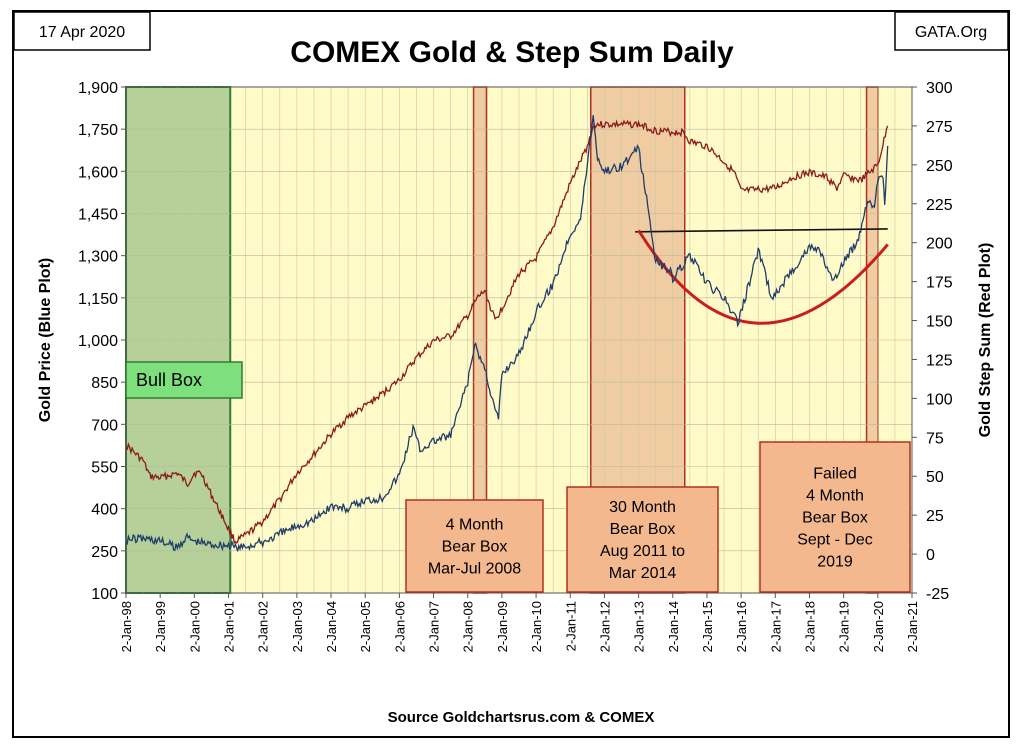 The width and height of the screenshot is (1024, 752). I want to click on x-tick-label: 2-Jan-98, so click(126, 626).